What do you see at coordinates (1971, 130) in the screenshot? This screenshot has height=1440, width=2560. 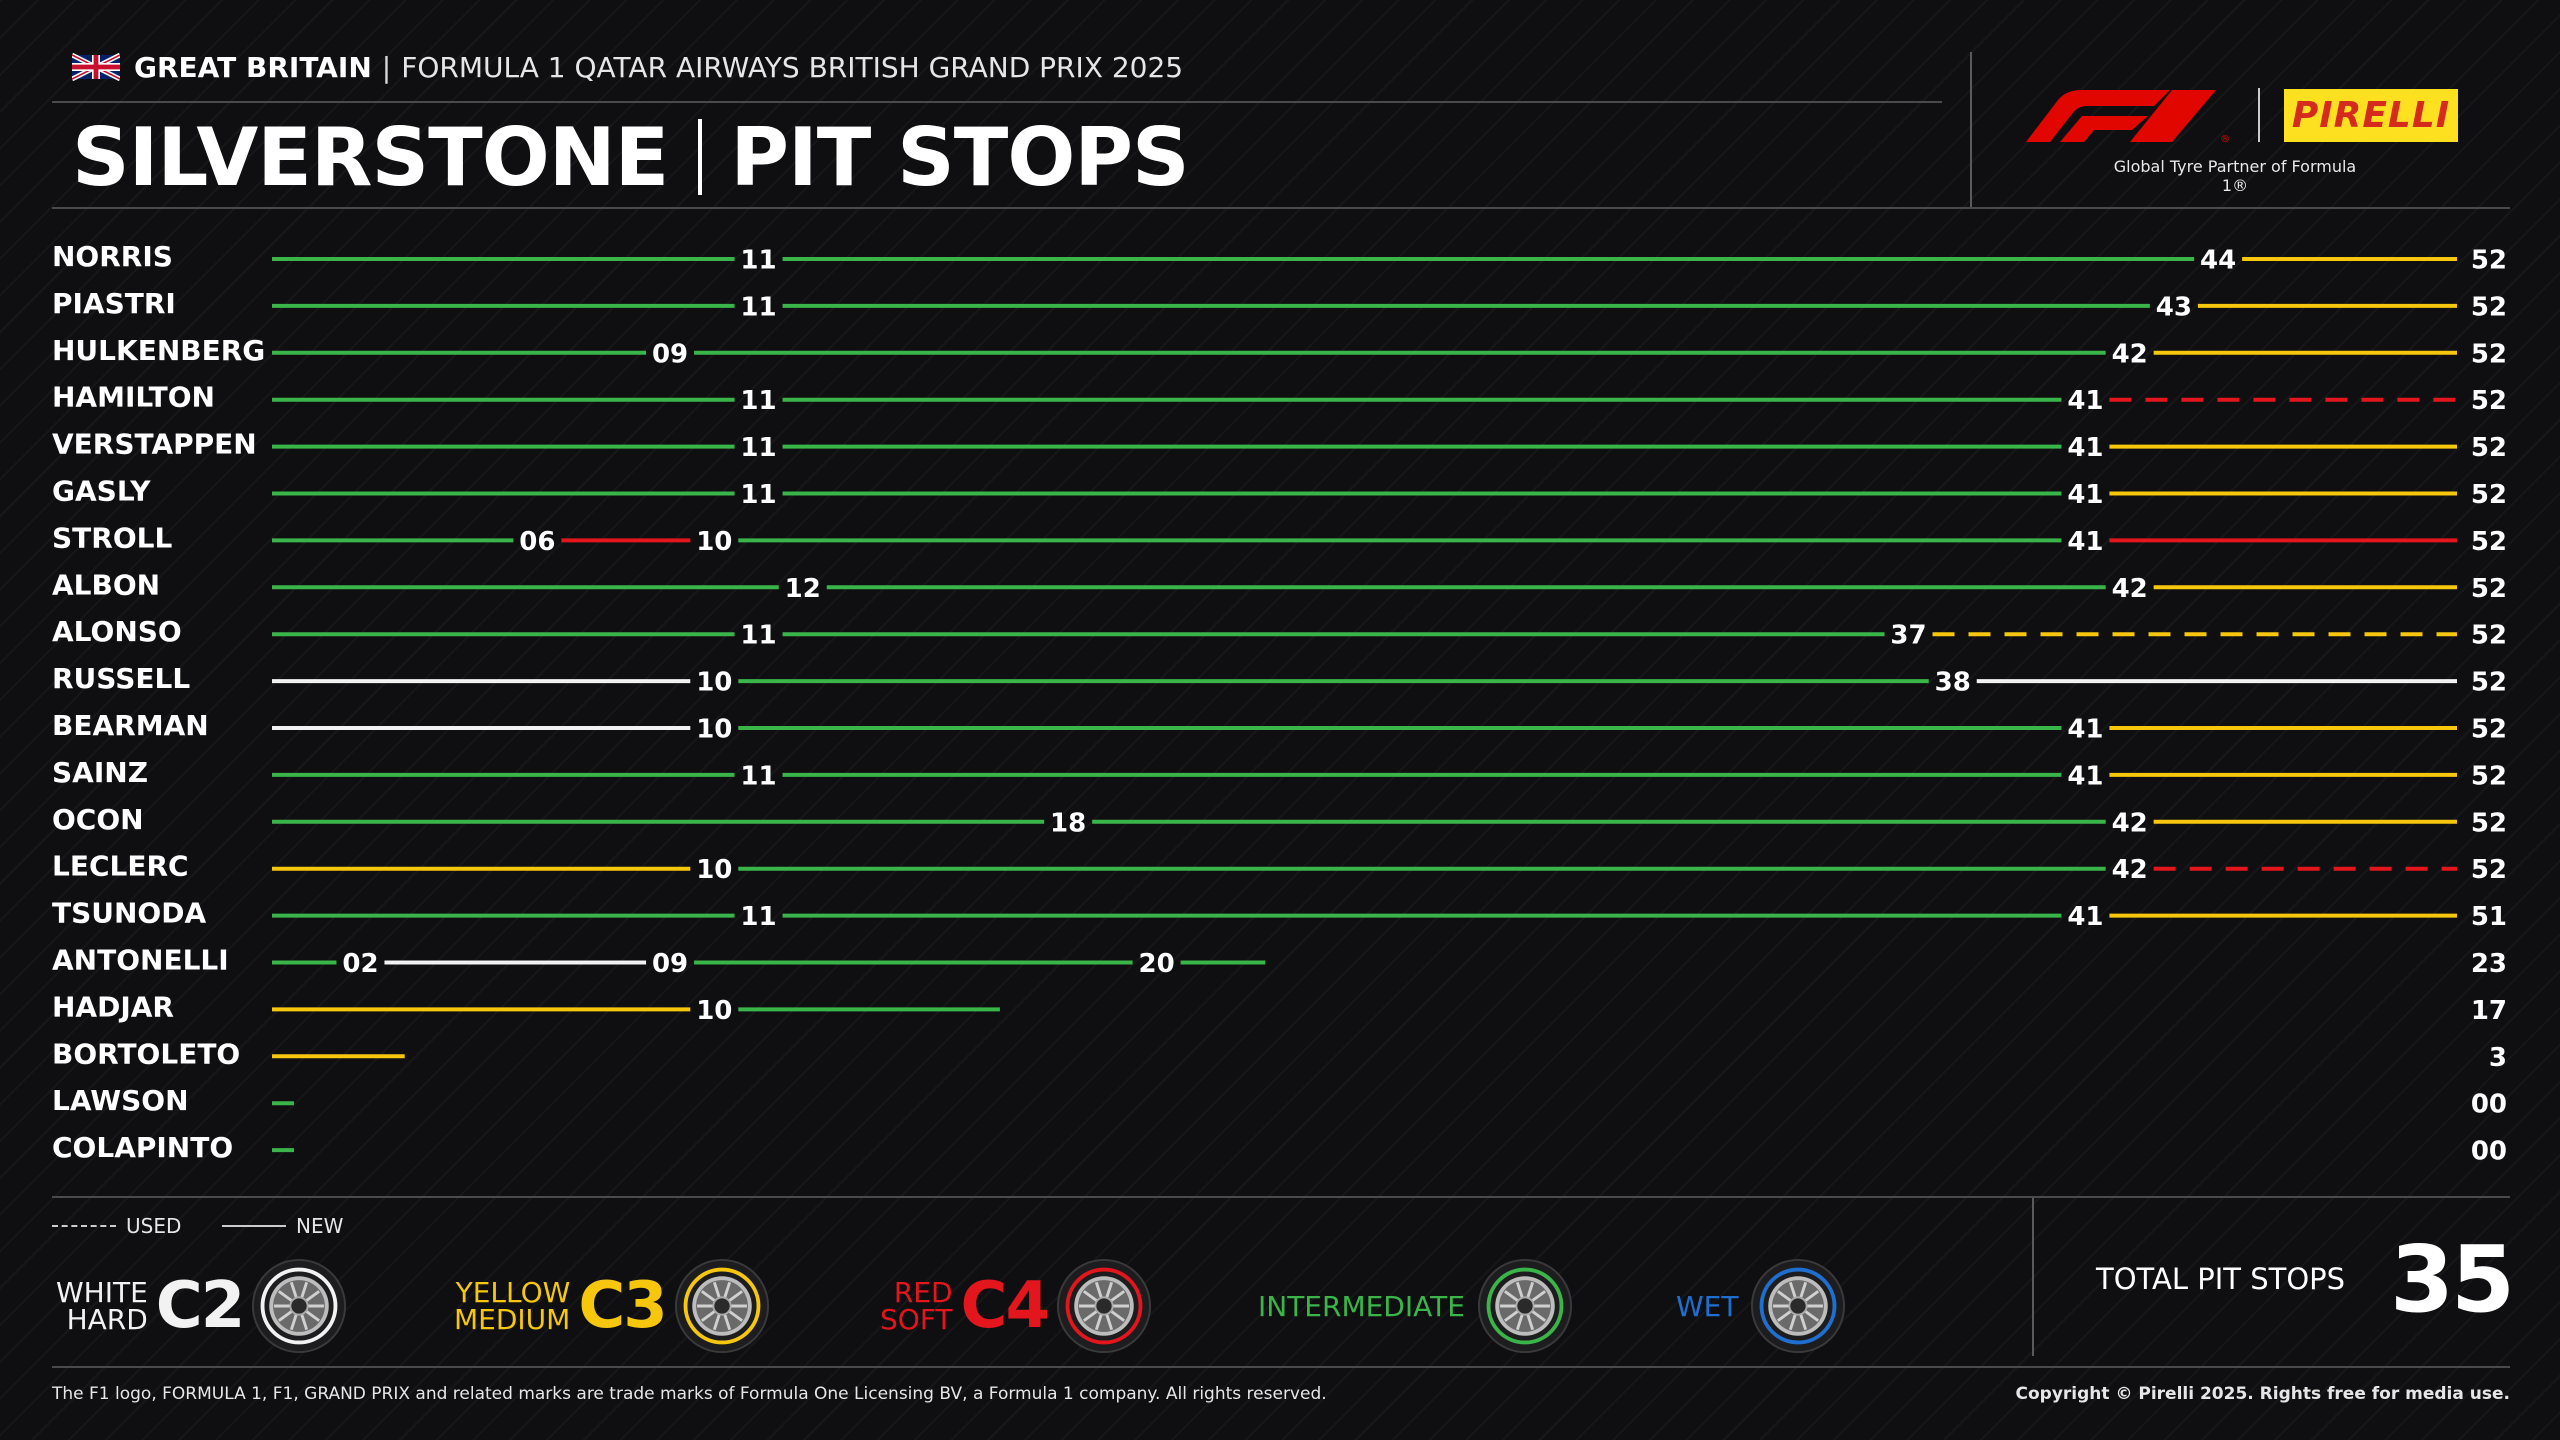 I see `logo-divider` at bounding box center [1971, 130].